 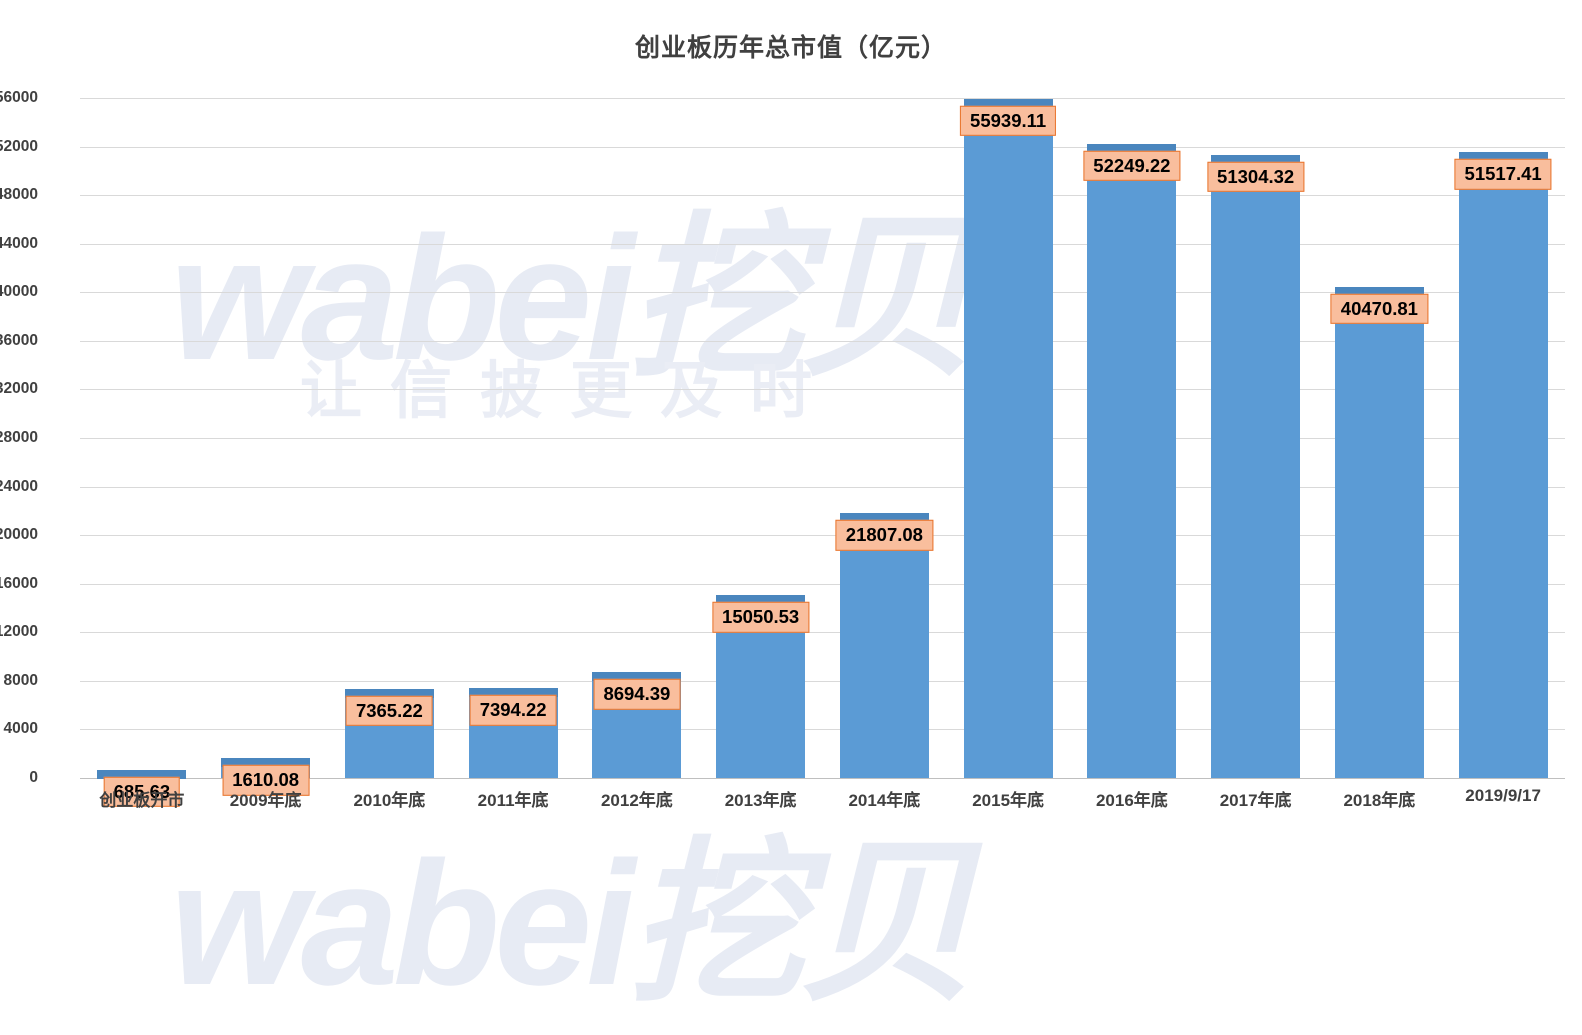 I want to click on data-label: 685.63, so click(x=142, y=791).